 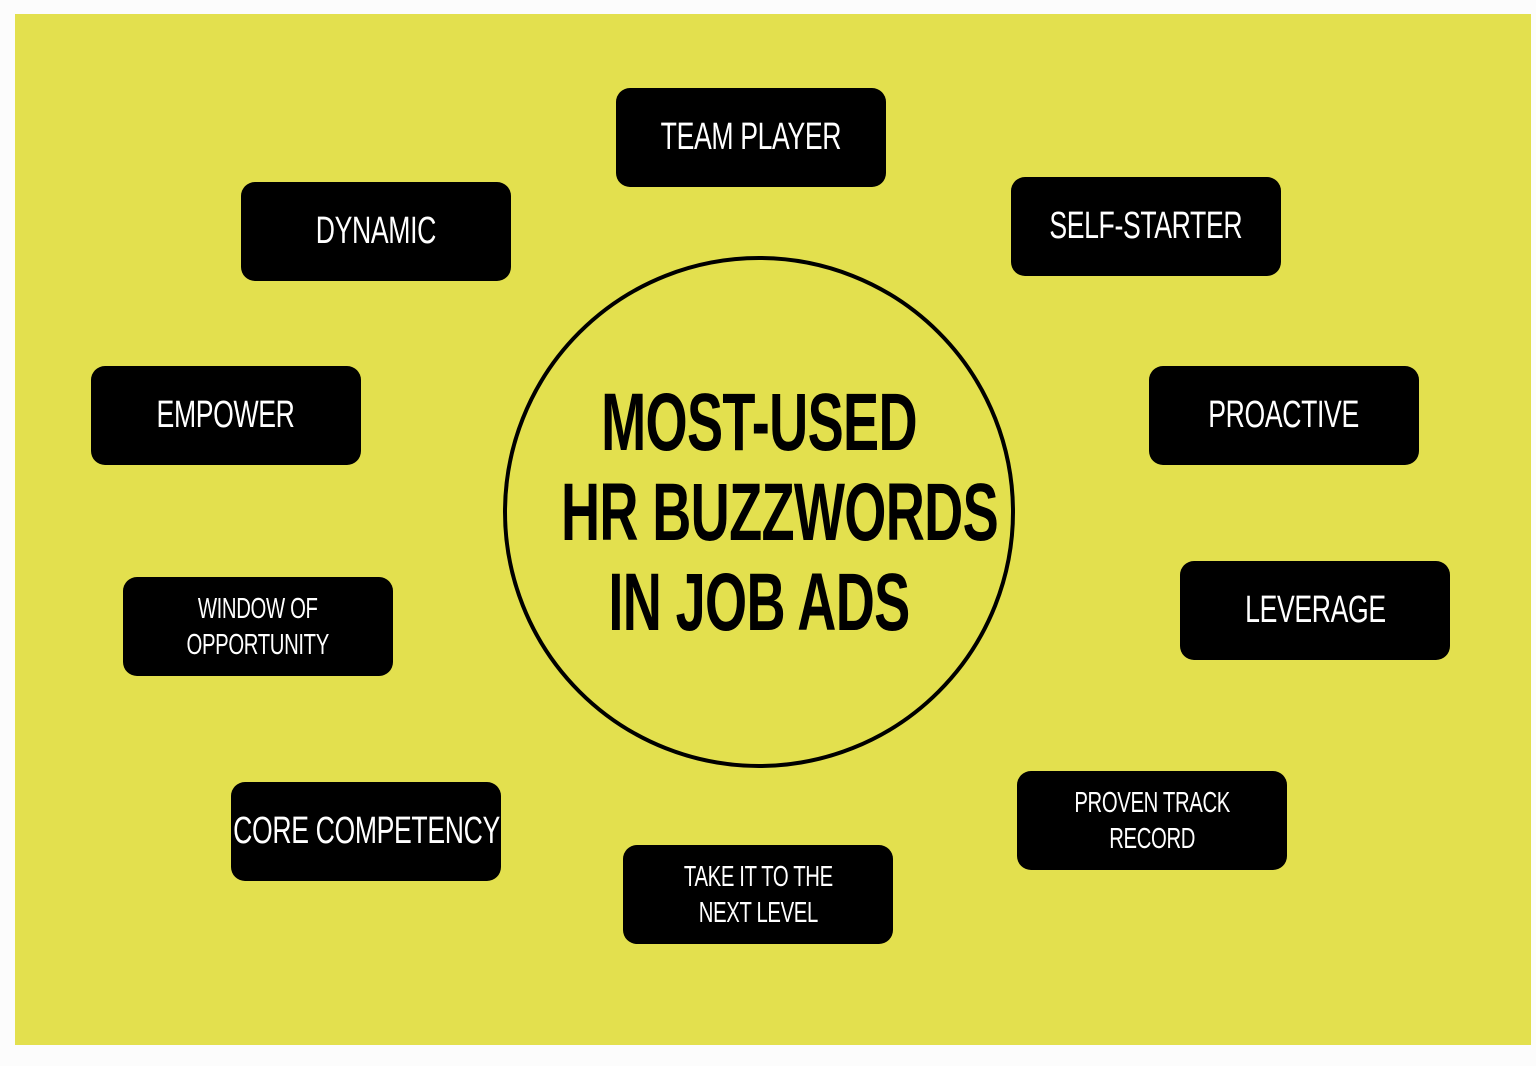 I want to click on buzzword-label: PROVEN TRACK RECORD, so click(x=1152, y=820).